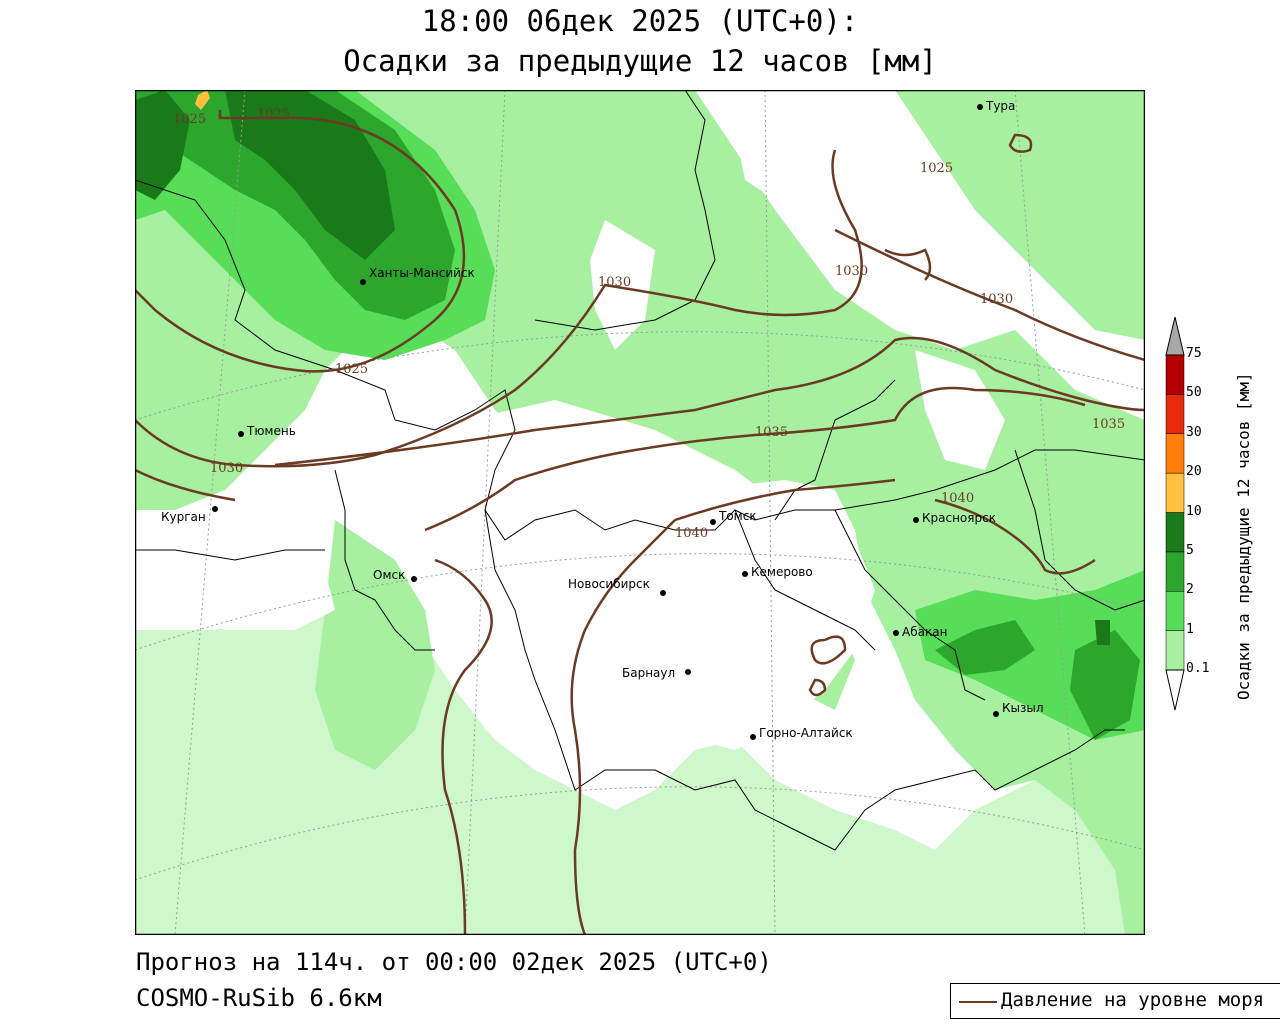  I want to click on city-khanty-mansiysk: Ханты-Мансийск, so click(417, 275).